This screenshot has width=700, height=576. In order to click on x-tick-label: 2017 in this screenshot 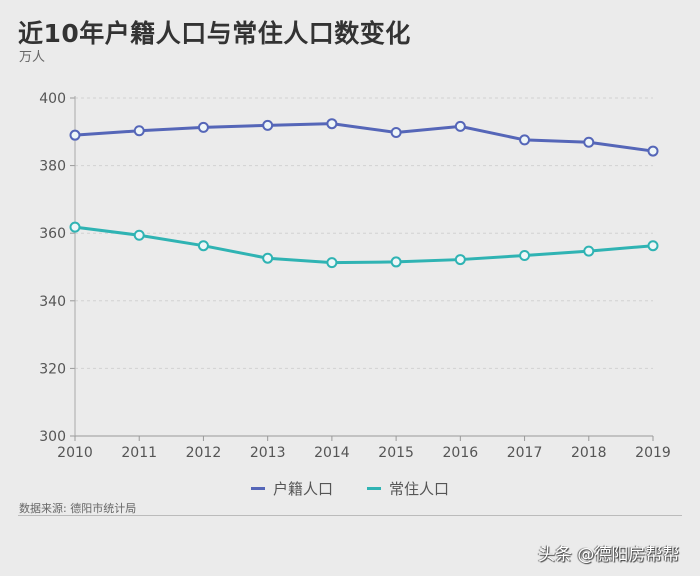, I will do `click(525, 453)`.